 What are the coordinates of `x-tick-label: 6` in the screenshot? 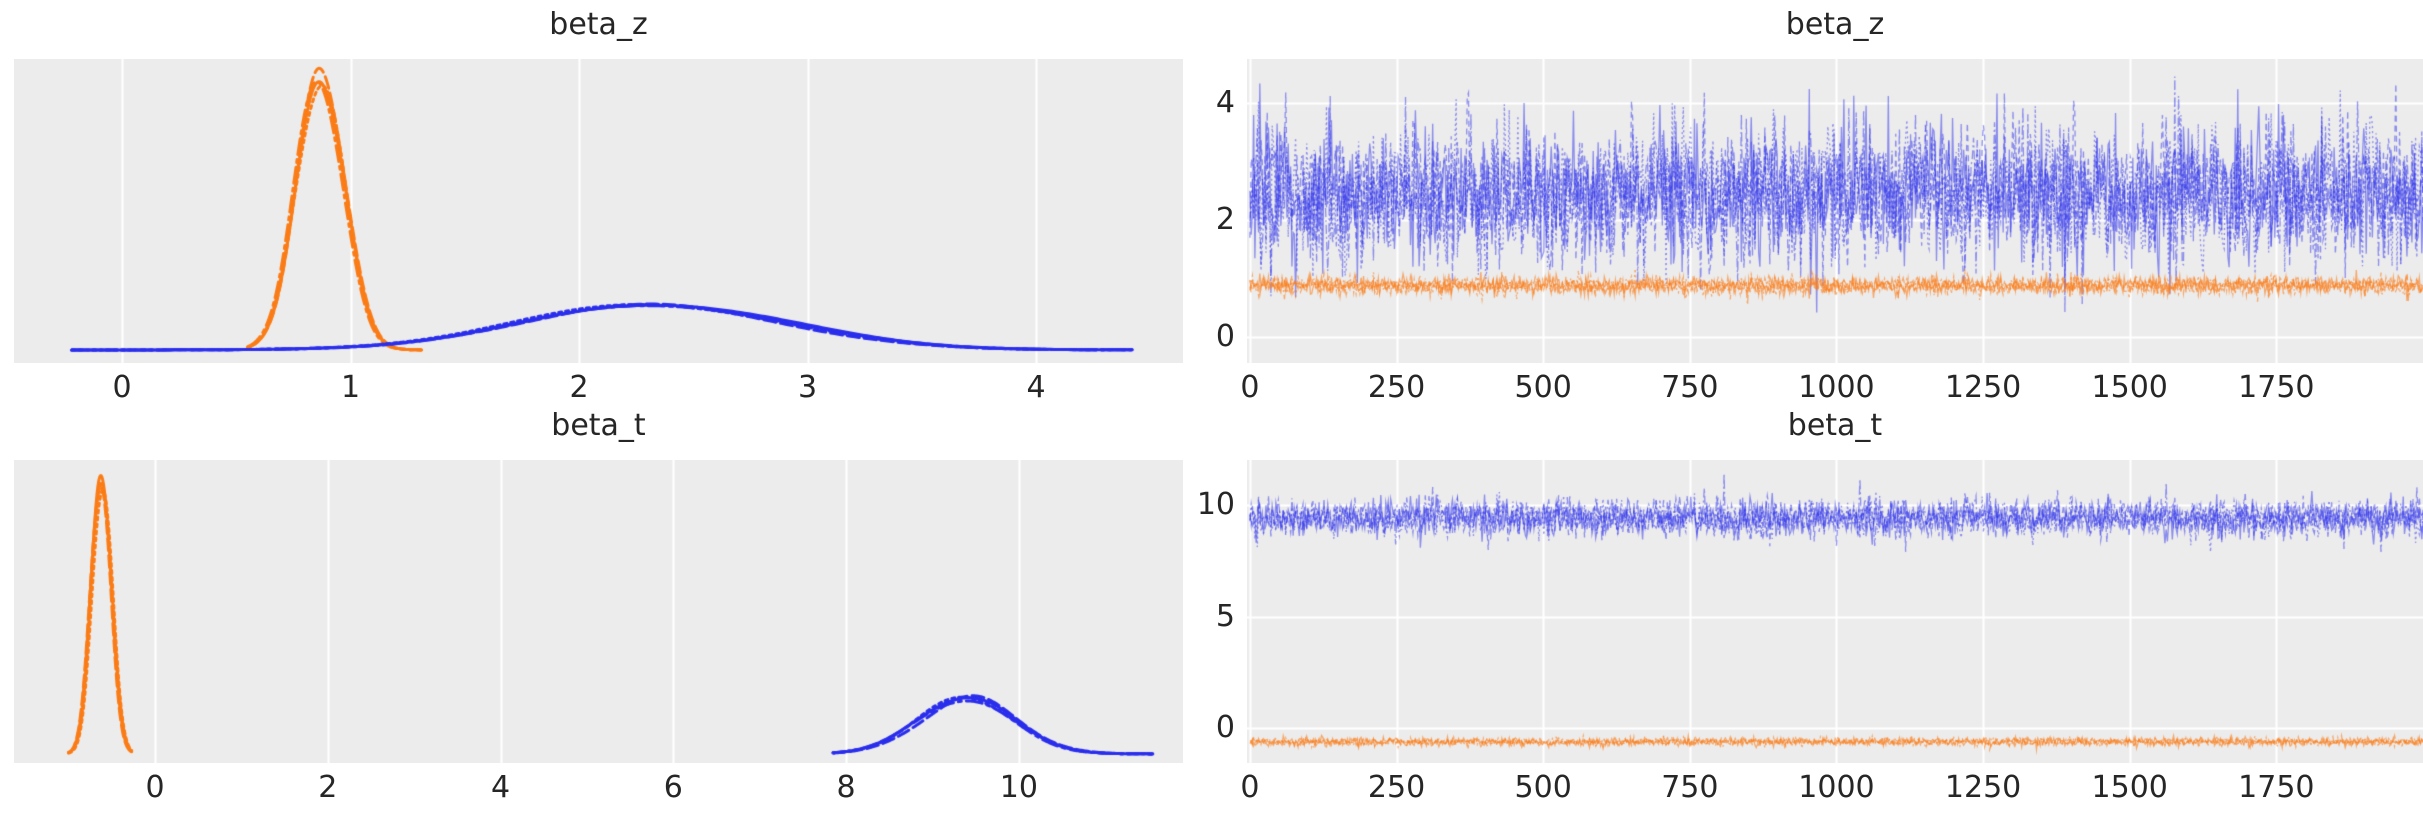 It's located at (673, 787).